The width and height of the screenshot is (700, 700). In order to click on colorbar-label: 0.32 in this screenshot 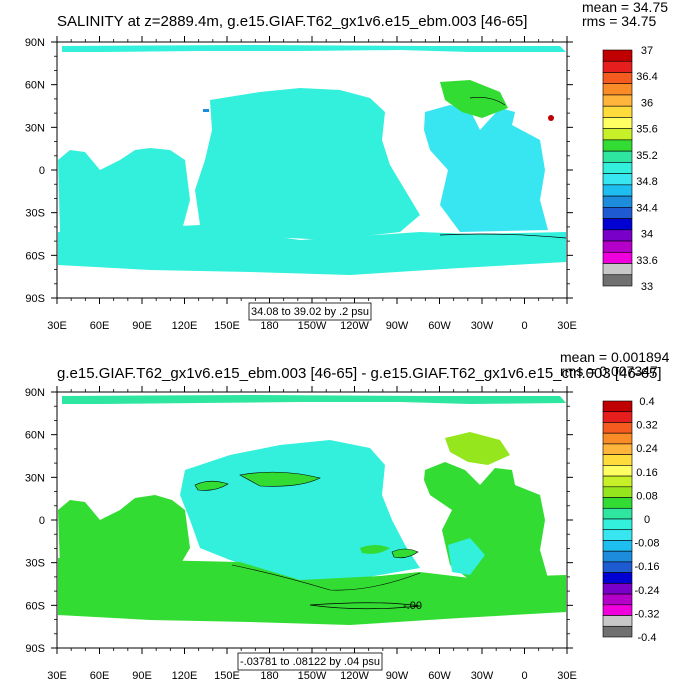, I will do `click(646, 426)`.